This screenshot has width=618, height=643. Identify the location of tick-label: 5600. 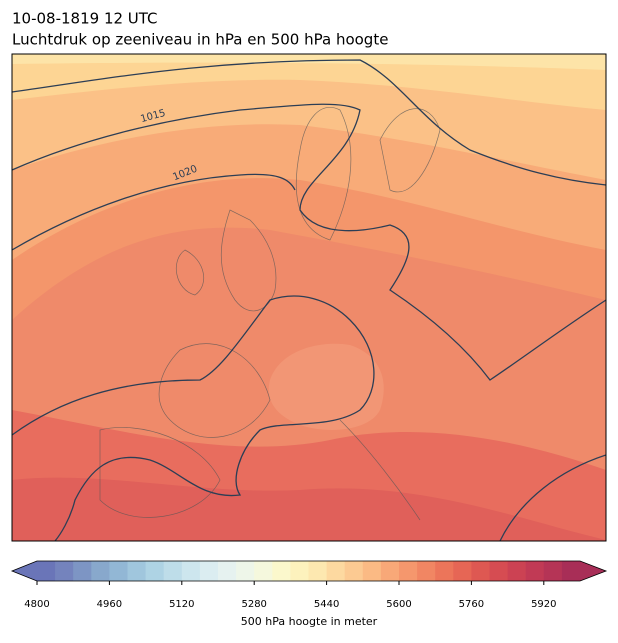
(398, 604).